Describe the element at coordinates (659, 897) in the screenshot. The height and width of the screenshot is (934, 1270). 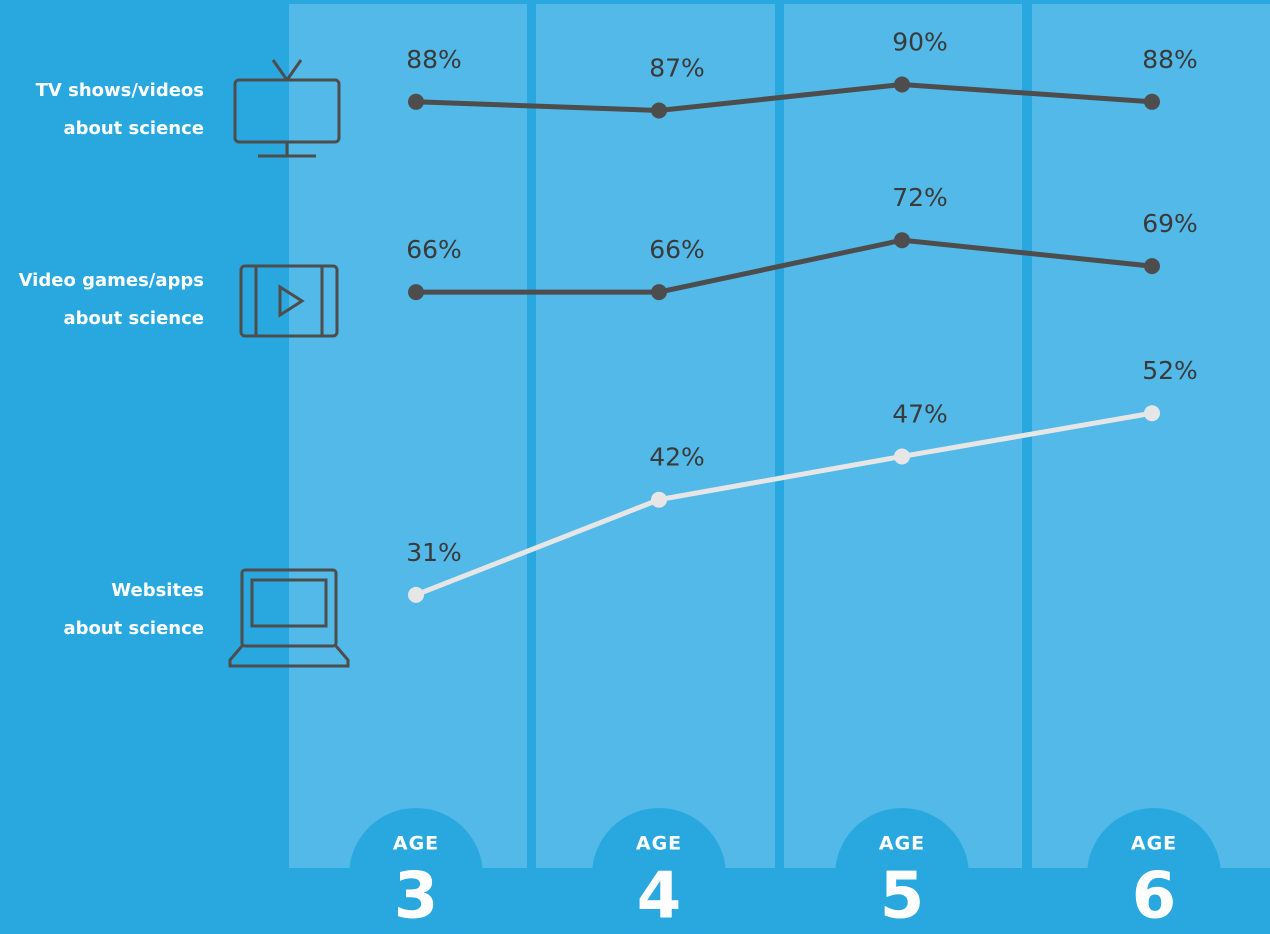
I see `age-value: 4` at that location.